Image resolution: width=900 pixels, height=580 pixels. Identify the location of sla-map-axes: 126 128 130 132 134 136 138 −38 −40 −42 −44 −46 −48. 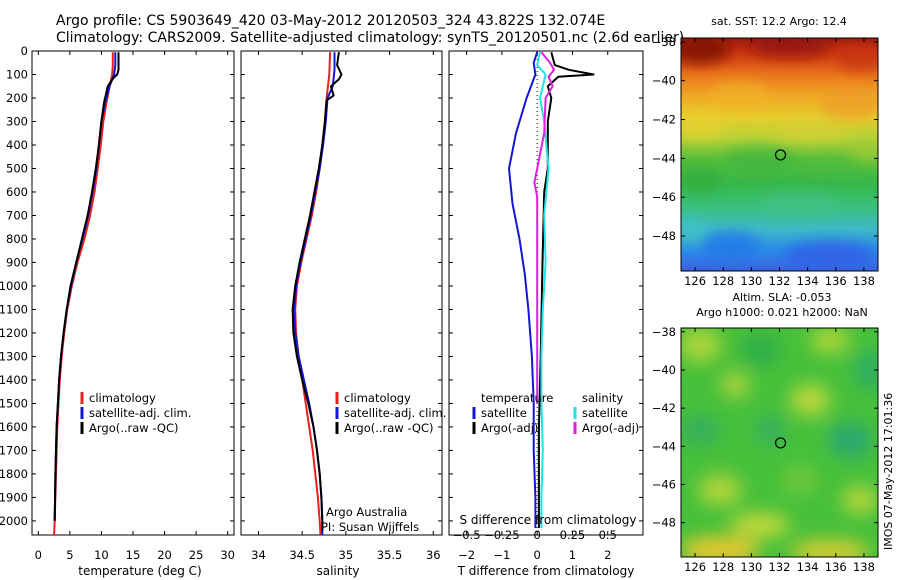
(765, 449).